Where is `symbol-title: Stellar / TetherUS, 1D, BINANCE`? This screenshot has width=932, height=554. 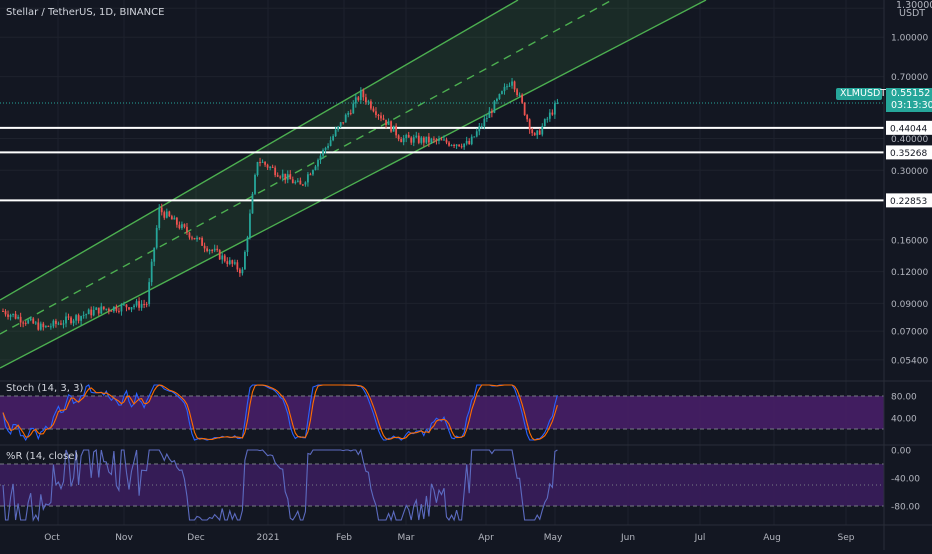 symbol-title: Stellar / TetherUS, 1D, BINANCE is located at coordinates (85, 12).